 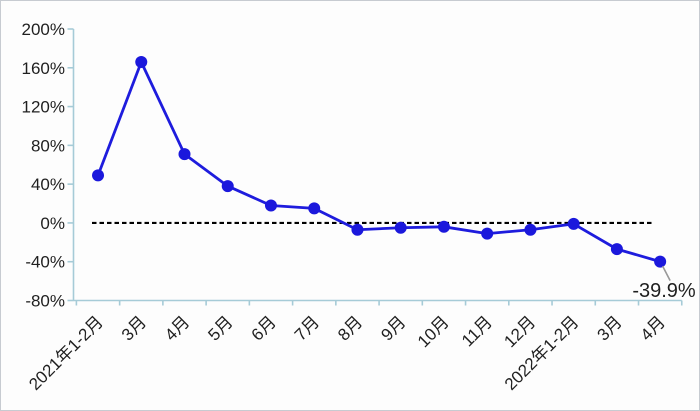 I want to click on y-axis-tick-label: 160%, so click(x=43, y=68).